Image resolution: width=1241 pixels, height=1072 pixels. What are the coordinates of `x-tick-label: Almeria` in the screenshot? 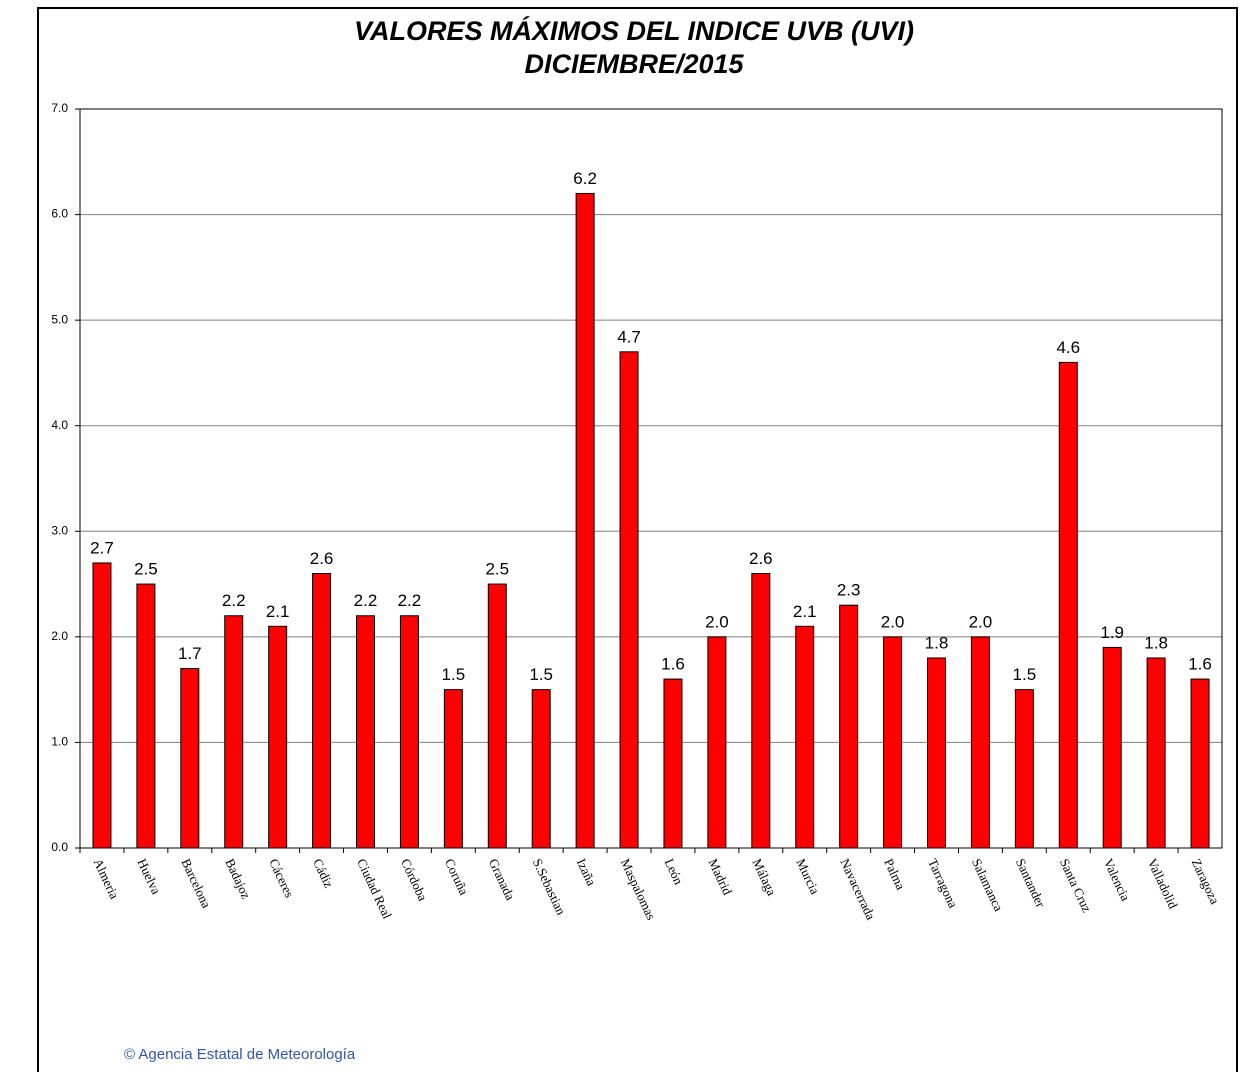 It's located at (107, 878).